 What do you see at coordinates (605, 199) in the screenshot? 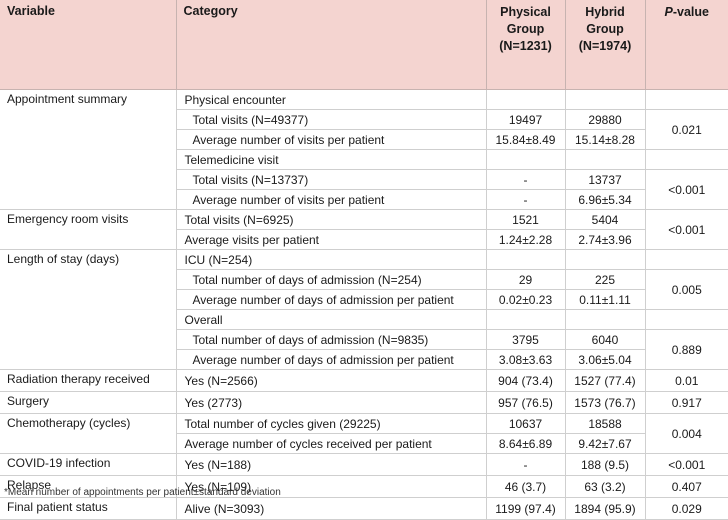
I see `hybrid-cell: 6.96±5.34` at bounding box center [605, 199].